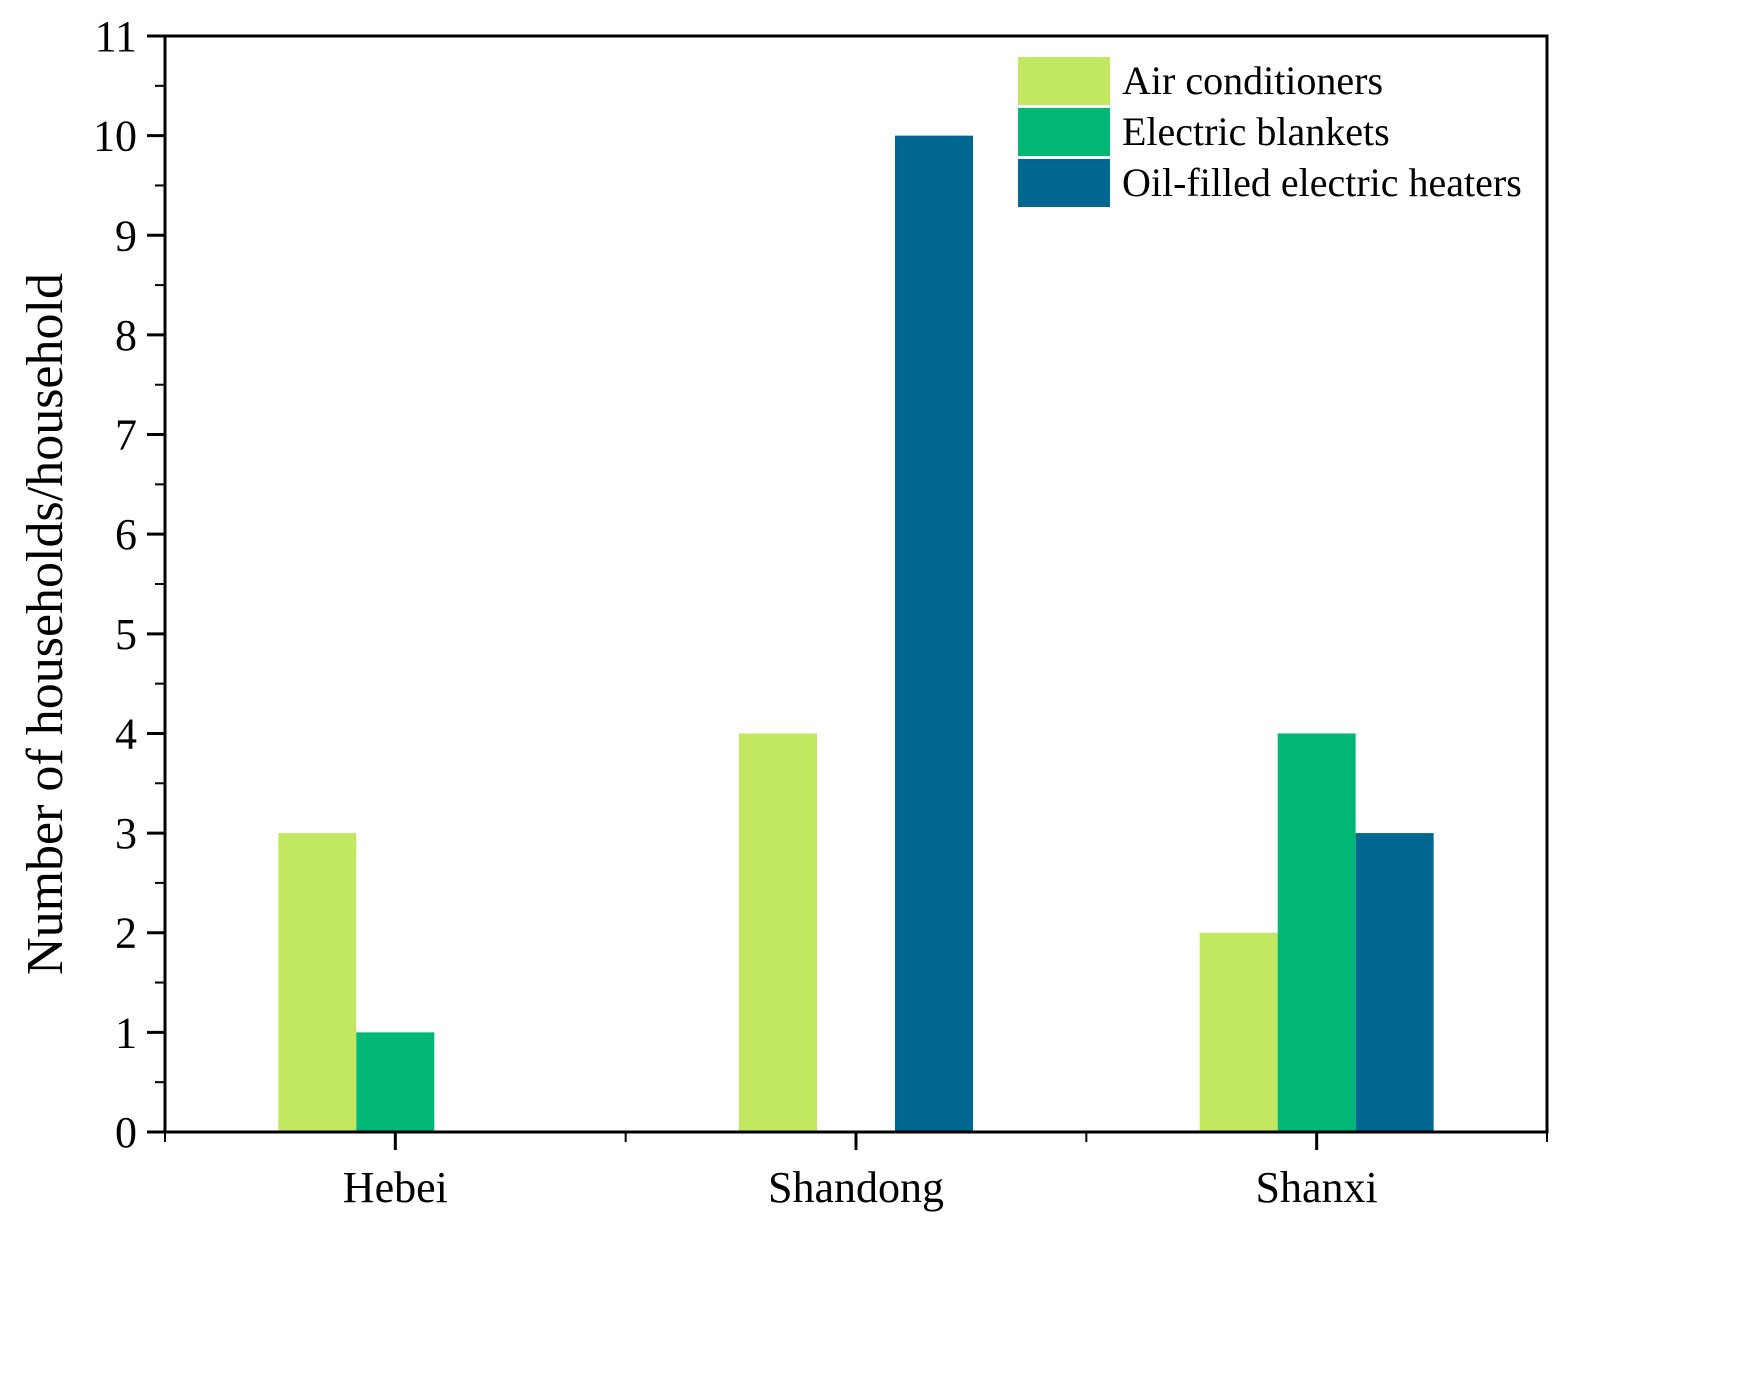 The image size is (1755, 1374). I want to click on y-tick-label: 9, so click(126, 235).